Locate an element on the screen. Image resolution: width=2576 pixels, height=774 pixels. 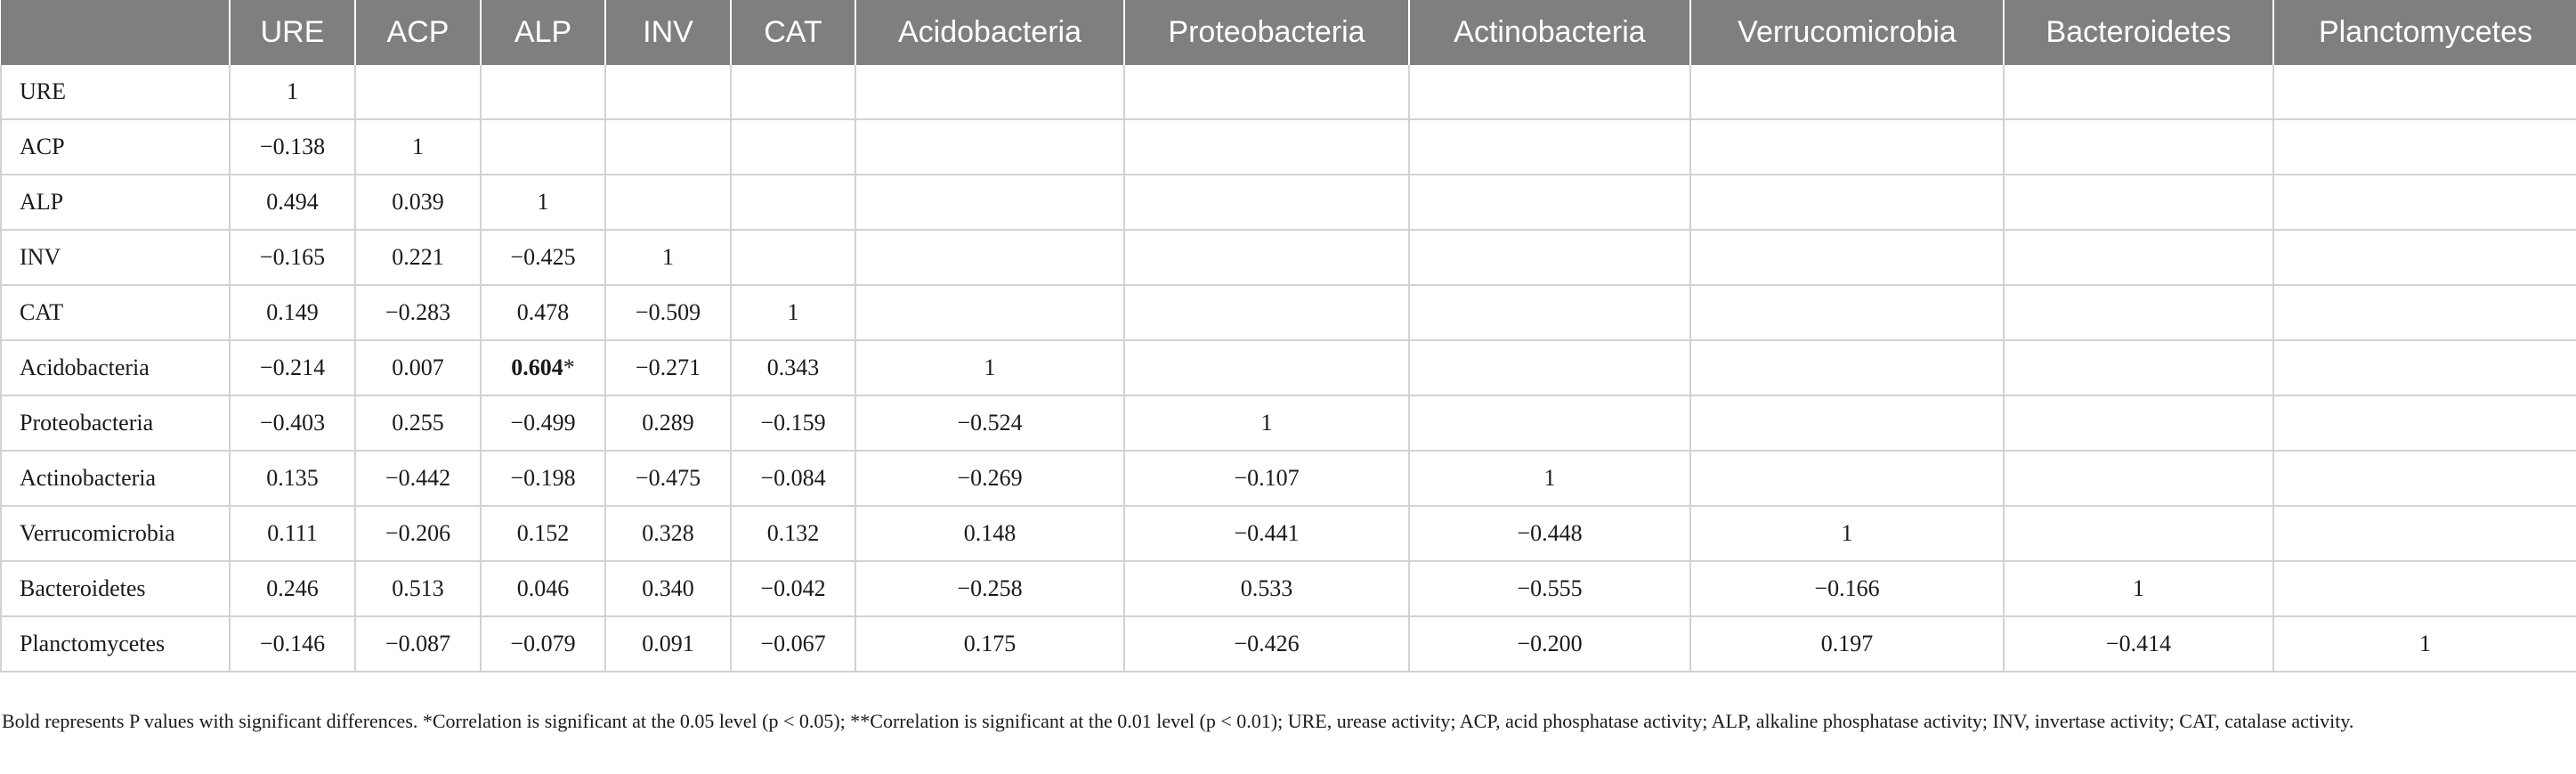
row-label: ACP is located at coordinates (115, 147).